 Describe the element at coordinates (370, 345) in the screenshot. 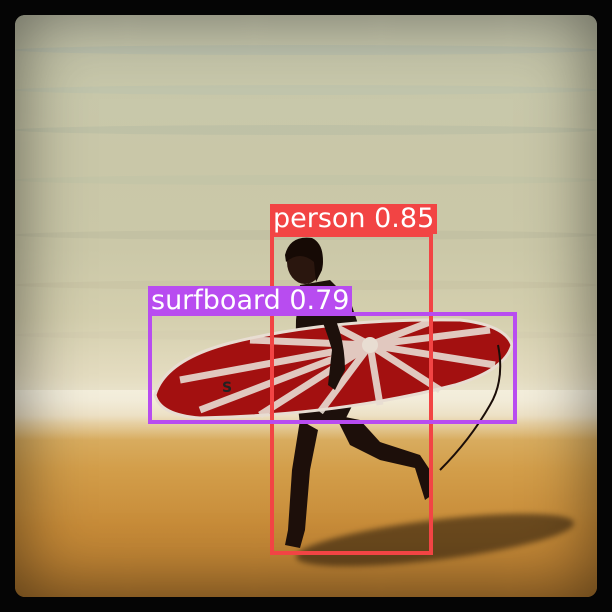

I see `surfboard-center` at that location.